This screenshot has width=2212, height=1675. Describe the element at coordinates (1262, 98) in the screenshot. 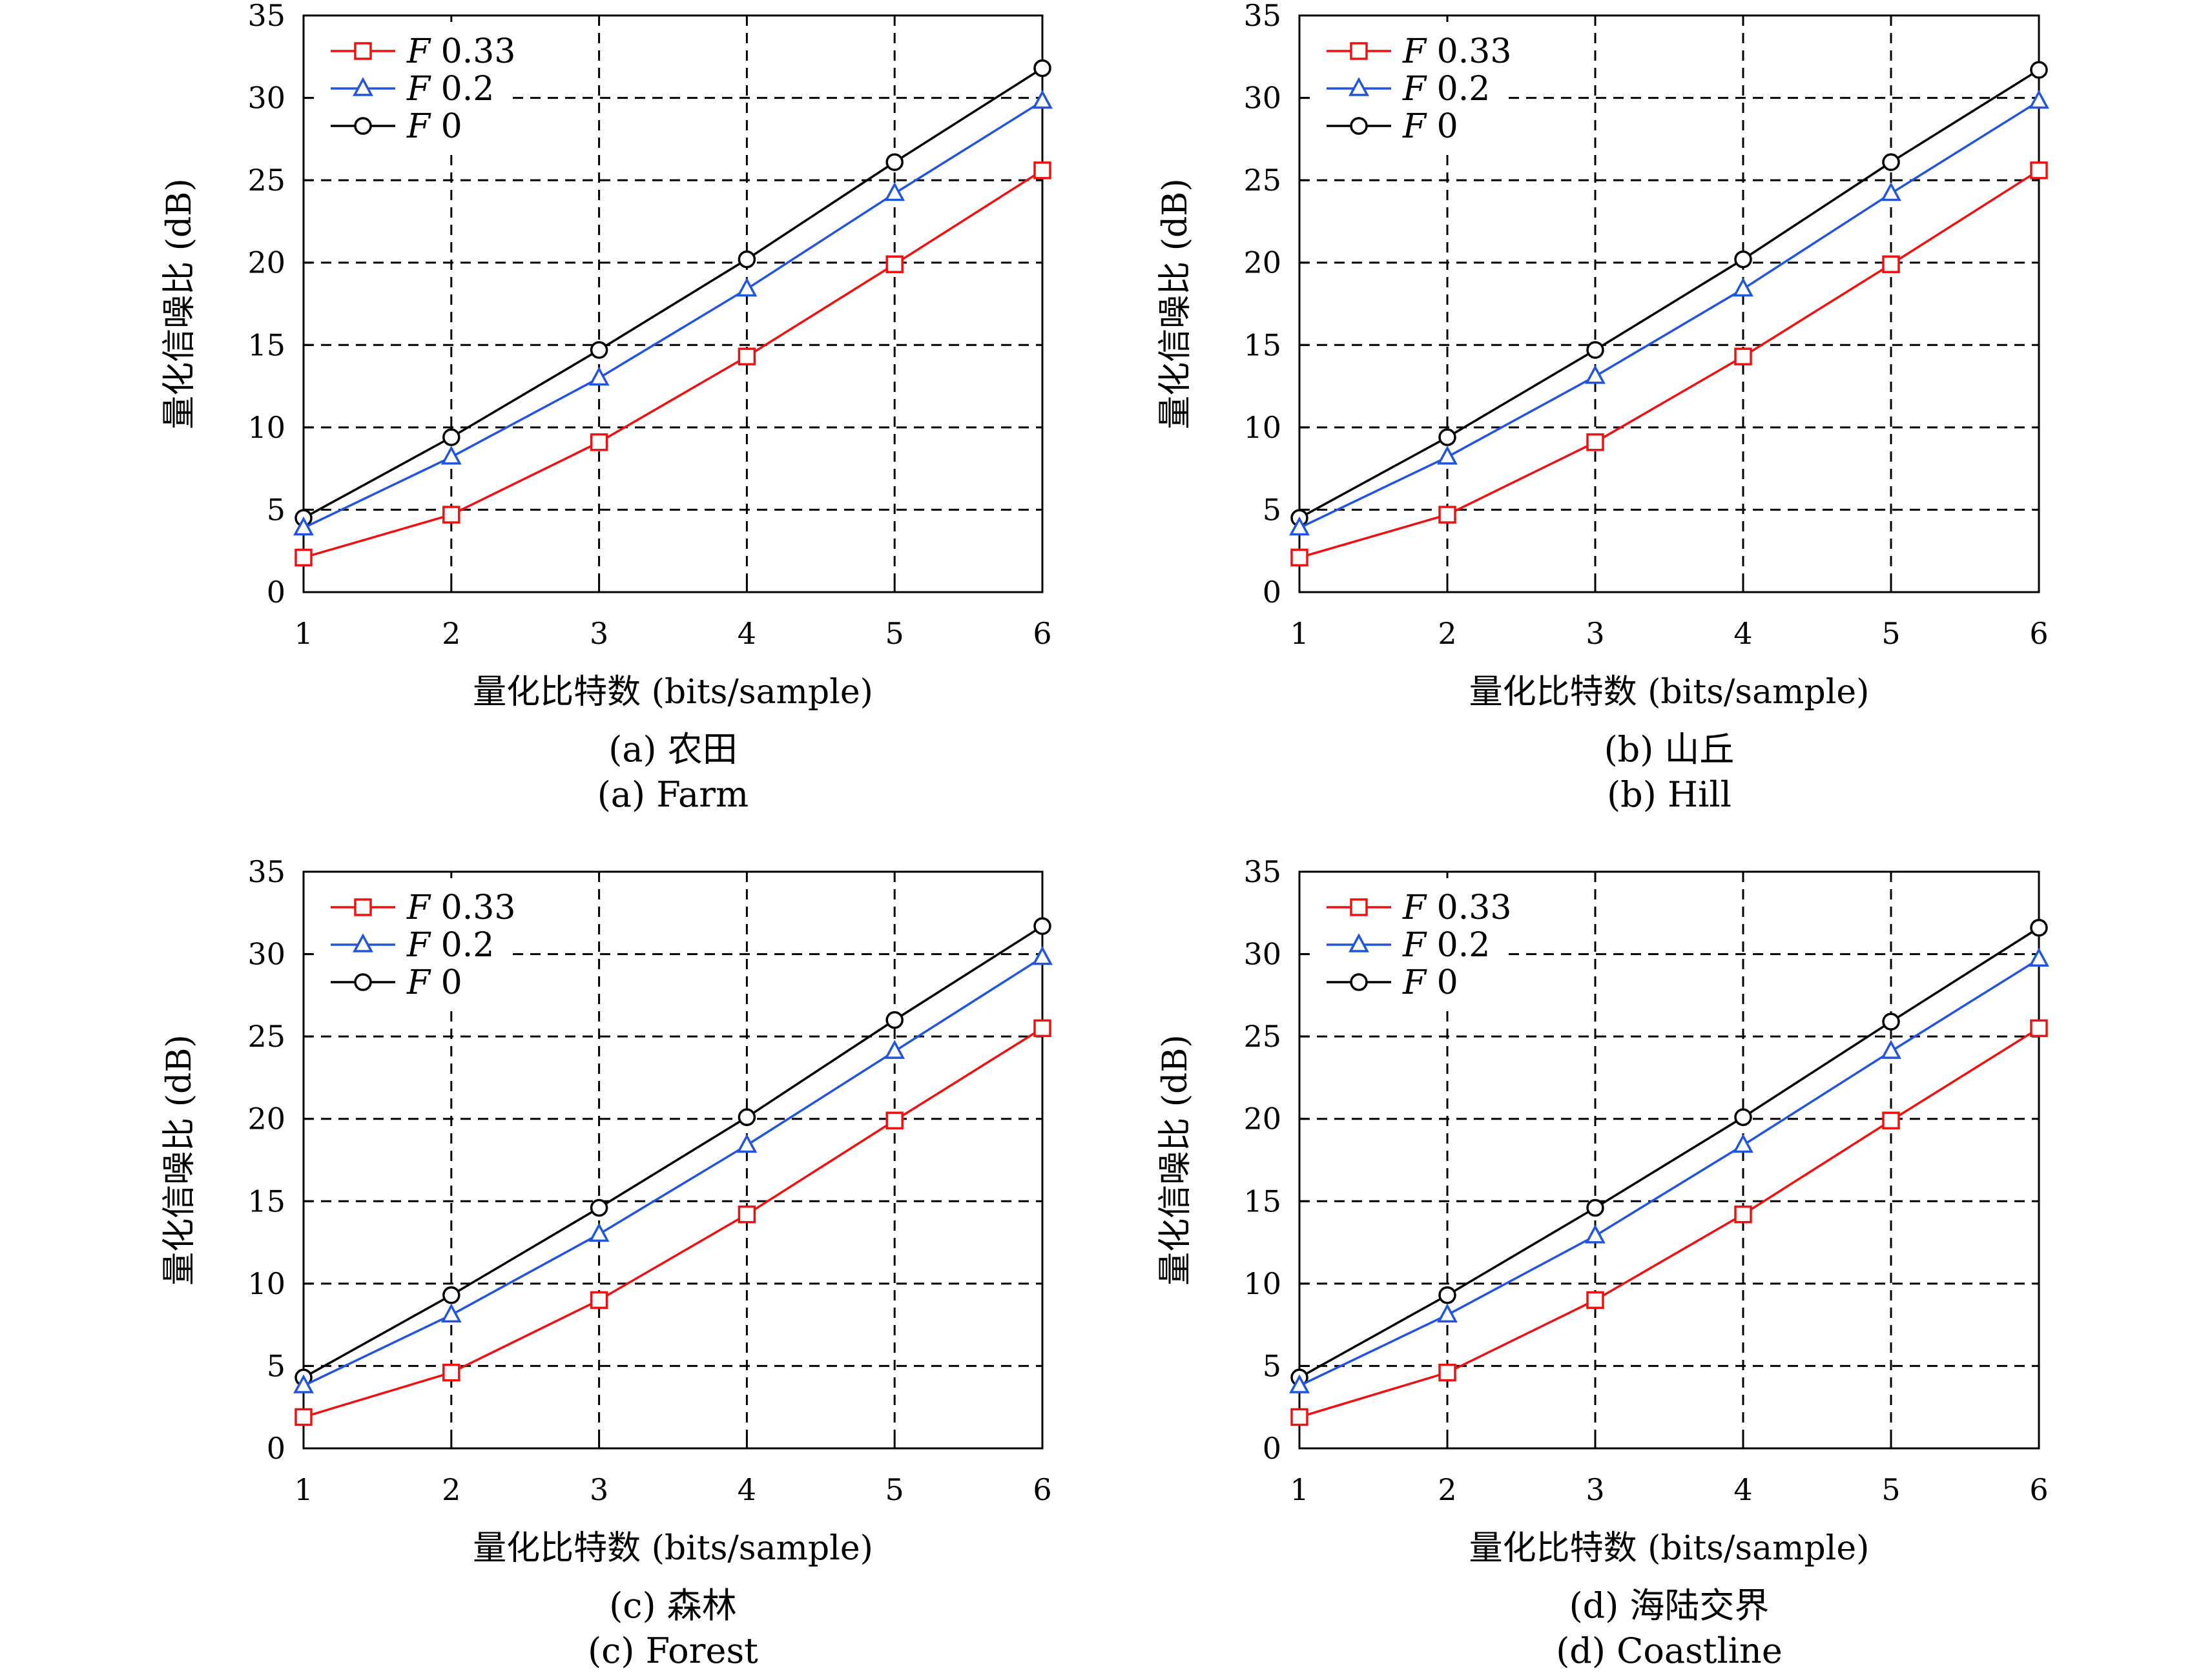

I see `y-tick-label: 30` at that location.